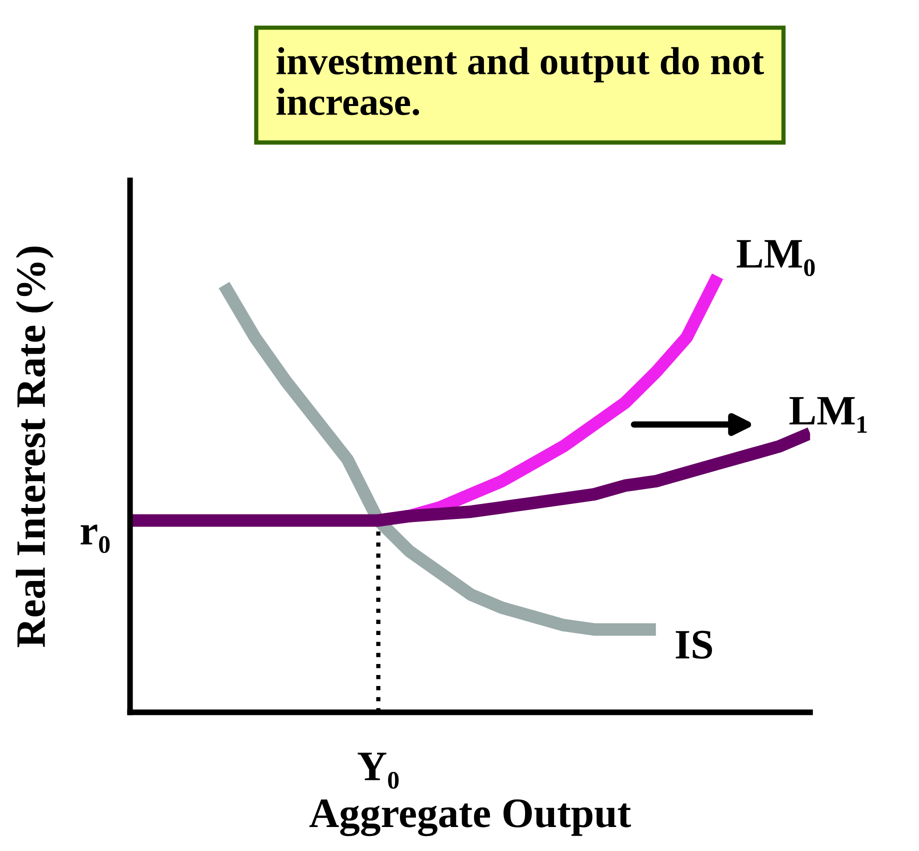 The height and width of the screenshot is (851, 919). What do you see at coordinates (378, 770) in the screenshot?
I see `text: Y₀` at bounding box center [378, 770].